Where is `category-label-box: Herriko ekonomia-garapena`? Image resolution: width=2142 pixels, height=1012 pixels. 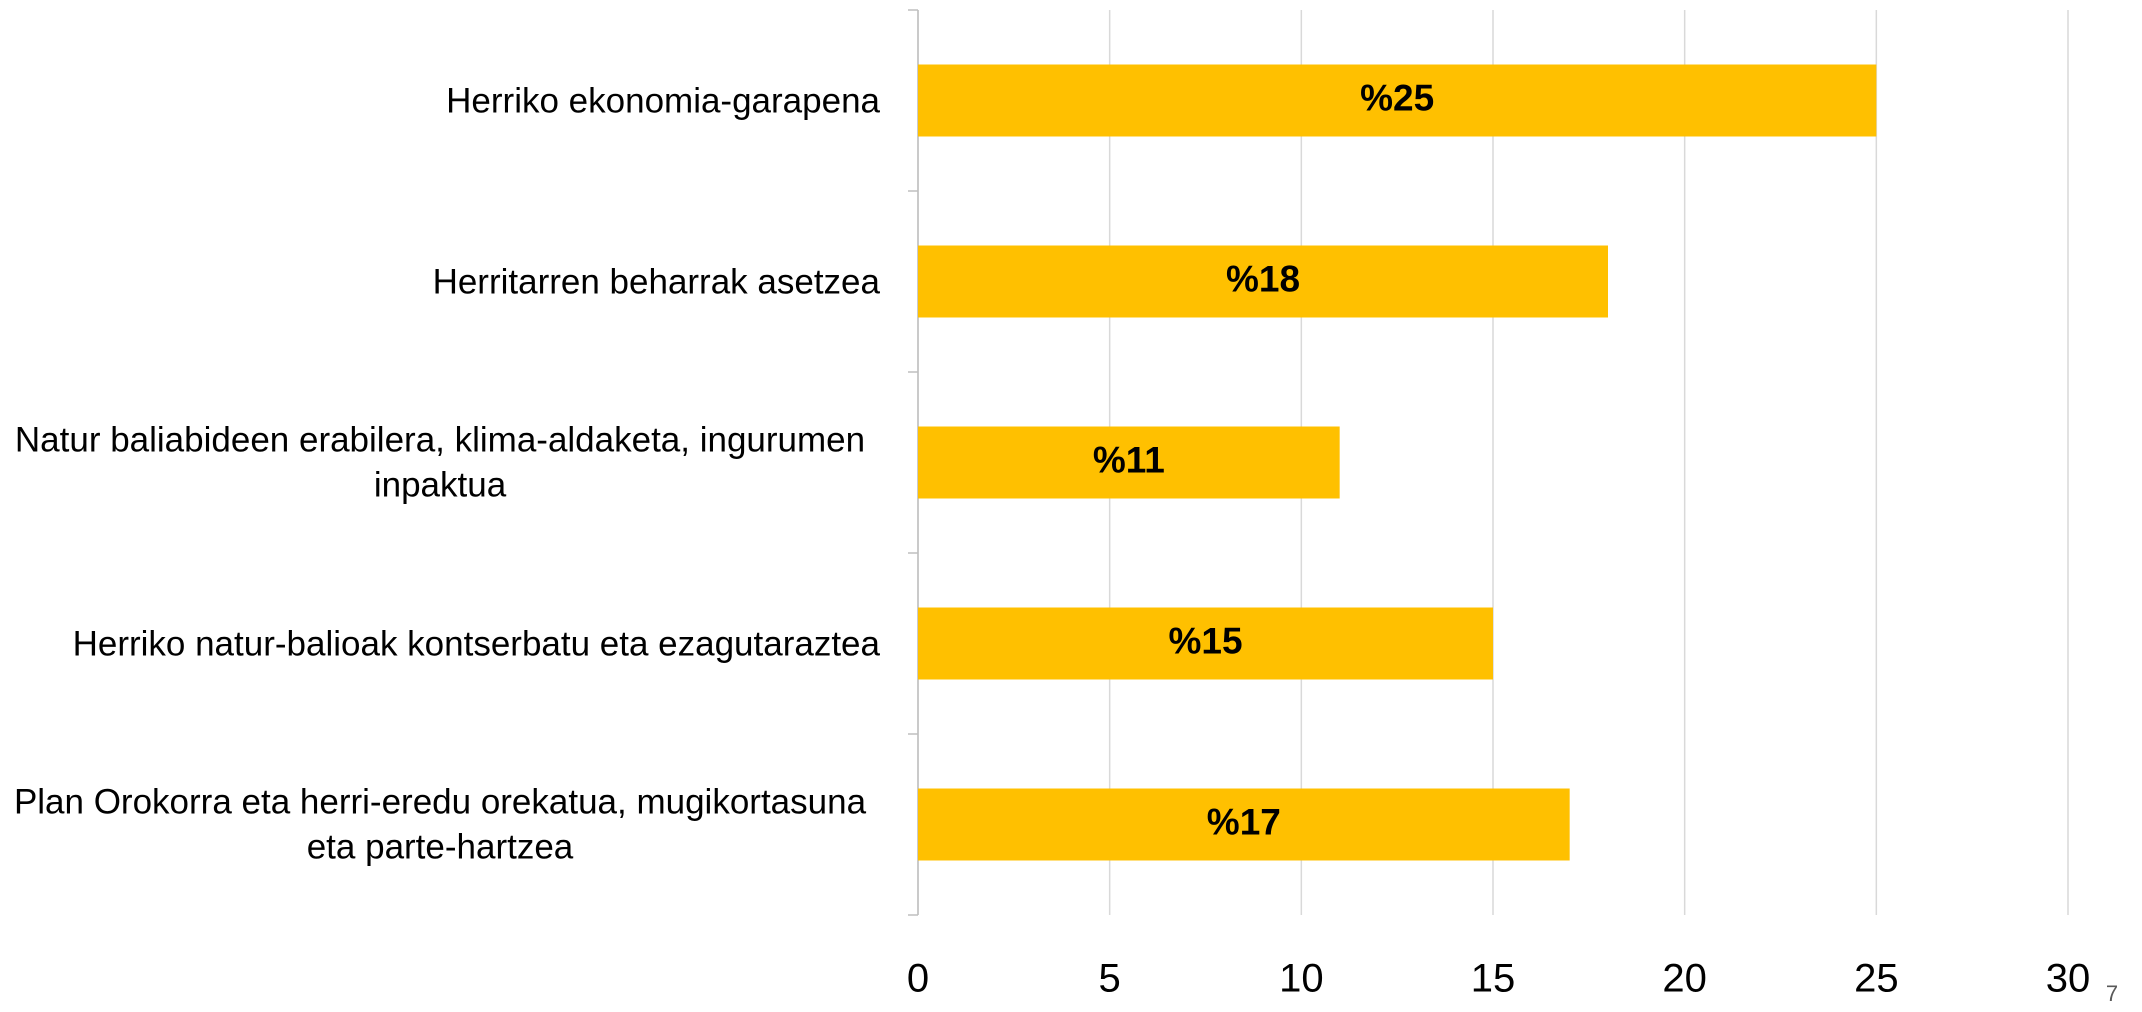 category-label-box: Herriko ekonomia-garapena is located at coordinates (440, 101).